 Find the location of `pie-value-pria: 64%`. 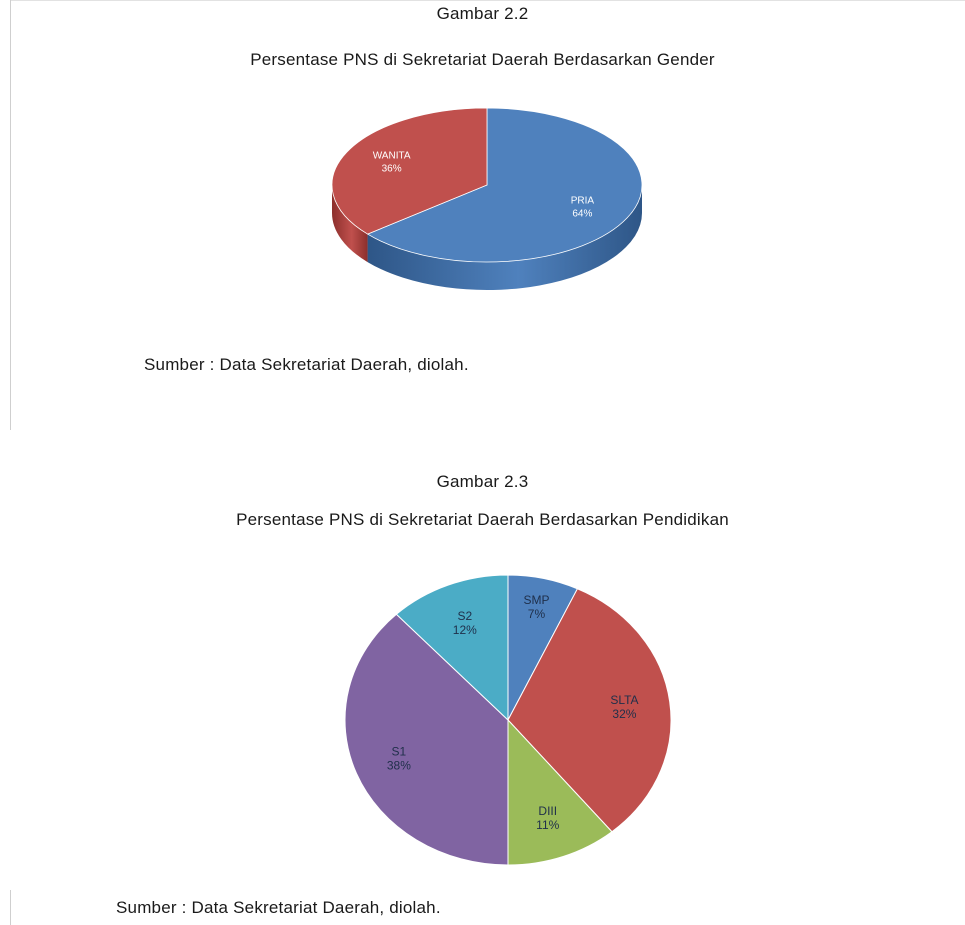

pie-value-pria: 64% is located at coordinates (582, 213).